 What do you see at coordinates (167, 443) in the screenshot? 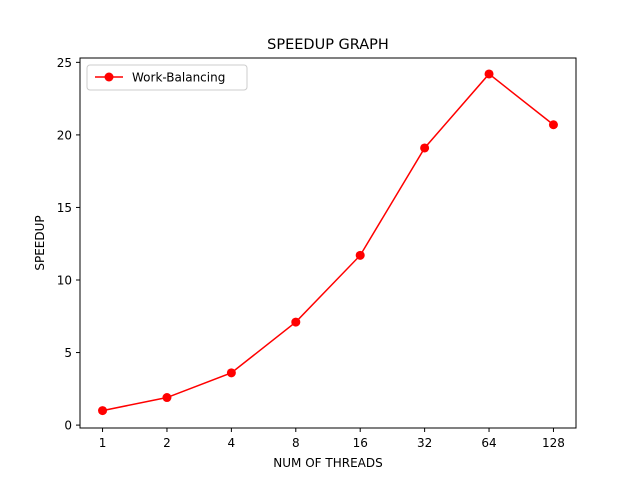
I see `x-tick-label: 2` at bounding box center [167, 443].